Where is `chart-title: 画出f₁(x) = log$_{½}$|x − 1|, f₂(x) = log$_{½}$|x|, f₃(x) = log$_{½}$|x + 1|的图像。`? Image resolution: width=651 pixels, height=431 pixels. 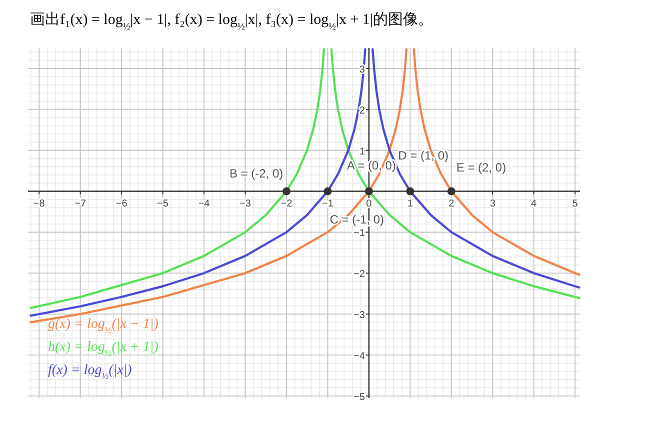
chart-title: 画出f₁(x) = log$_{½}$|x − 1|, f₂(x) = log$_{½}$|x|, f₃(x) = log$_{½}$|x + 1|的图像。 is located at coordinates (231, 21).